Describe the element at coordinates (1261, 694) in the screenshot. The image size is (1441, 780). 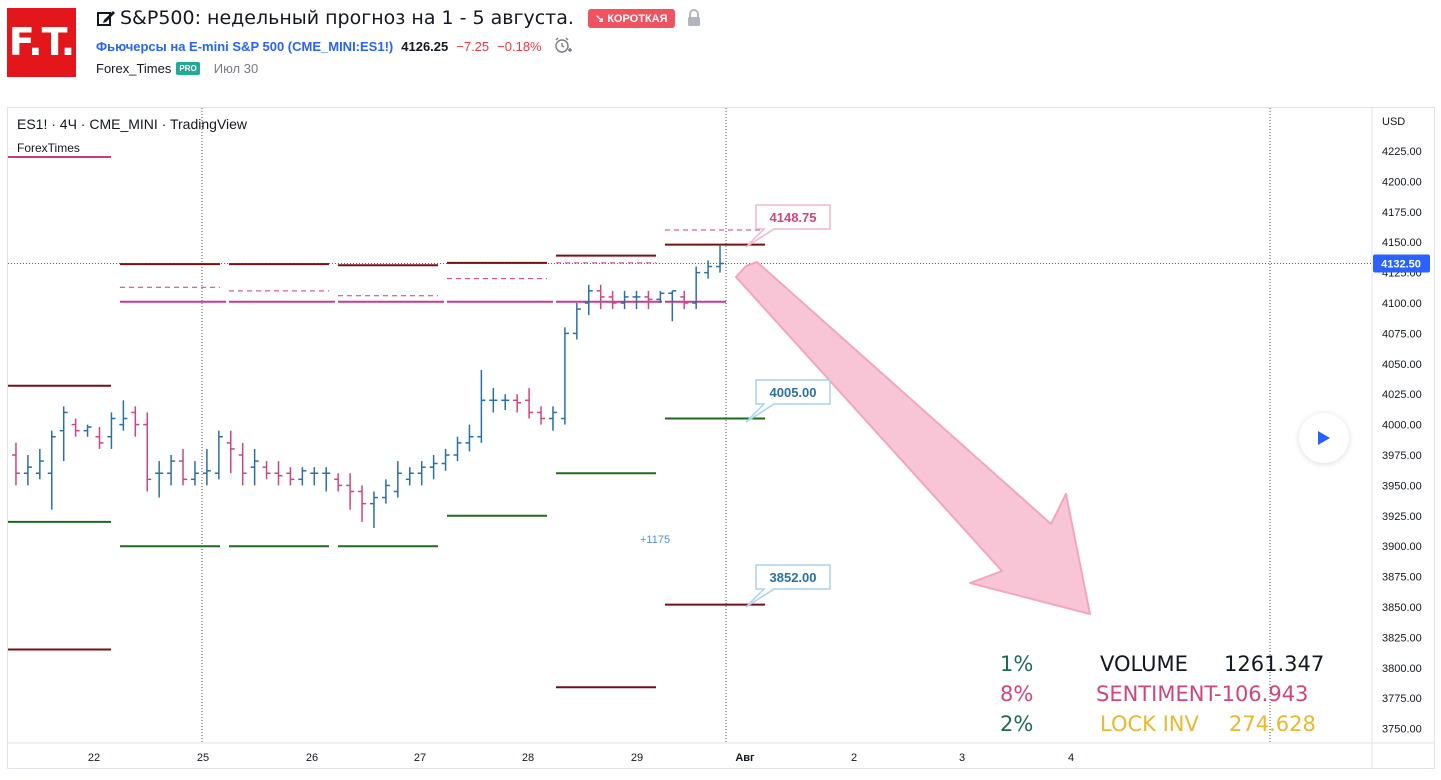
I see `stat-value: -106.943` at that location.